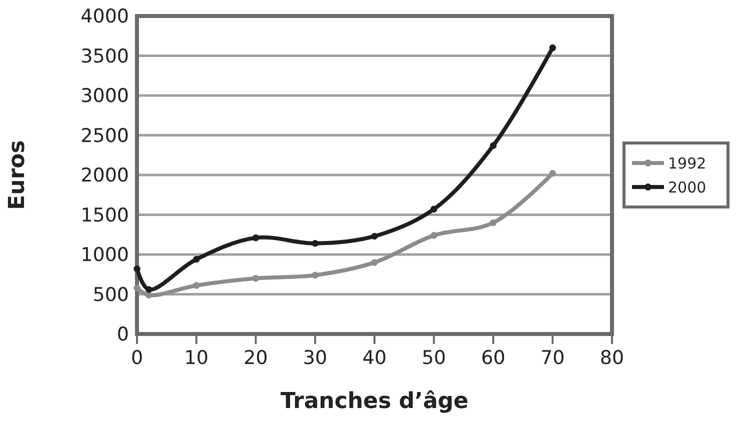  I want to click on y-tick-label: 4000, so click(104, 17).